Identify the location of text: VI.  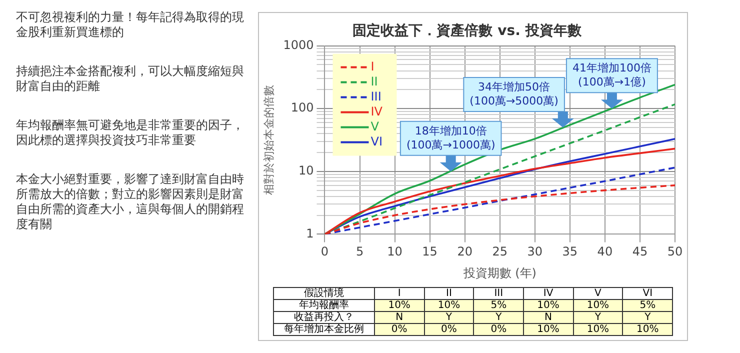
(647, 294).